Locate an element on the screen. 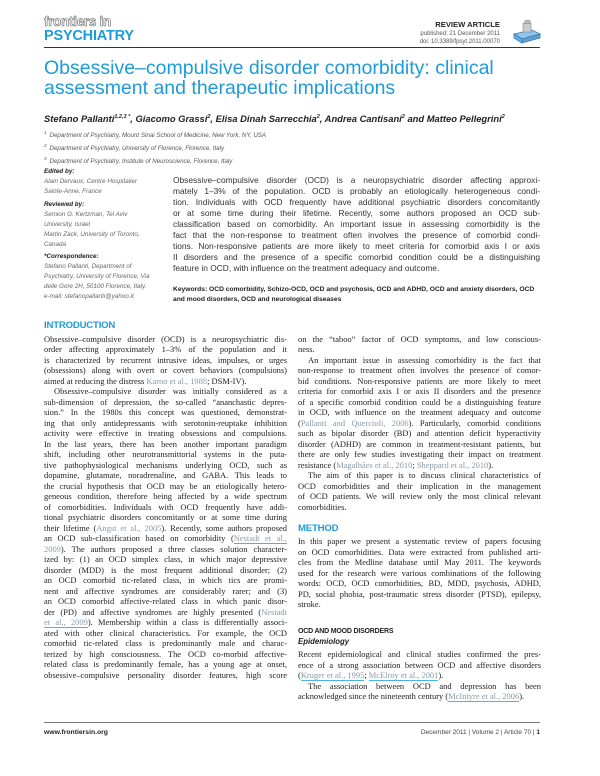 The image size is (600, 776). author-name: Andrea Cantisani is located at coordinates (363, 118).